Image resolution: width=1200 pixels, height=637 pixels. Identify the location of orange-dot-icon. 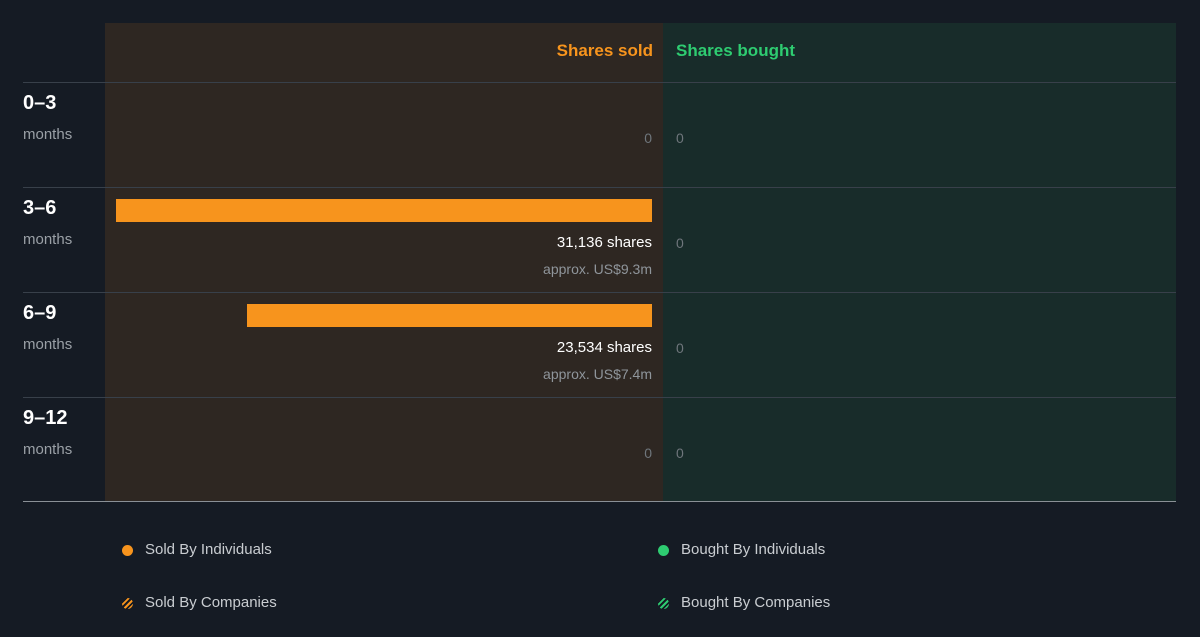
(127, 550).